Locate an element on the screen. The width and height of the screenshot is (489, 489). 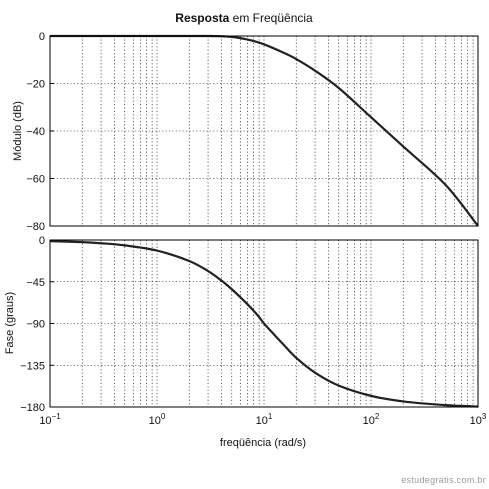
phase-y-tick-label: −180 is located at coordinates (32, 408).